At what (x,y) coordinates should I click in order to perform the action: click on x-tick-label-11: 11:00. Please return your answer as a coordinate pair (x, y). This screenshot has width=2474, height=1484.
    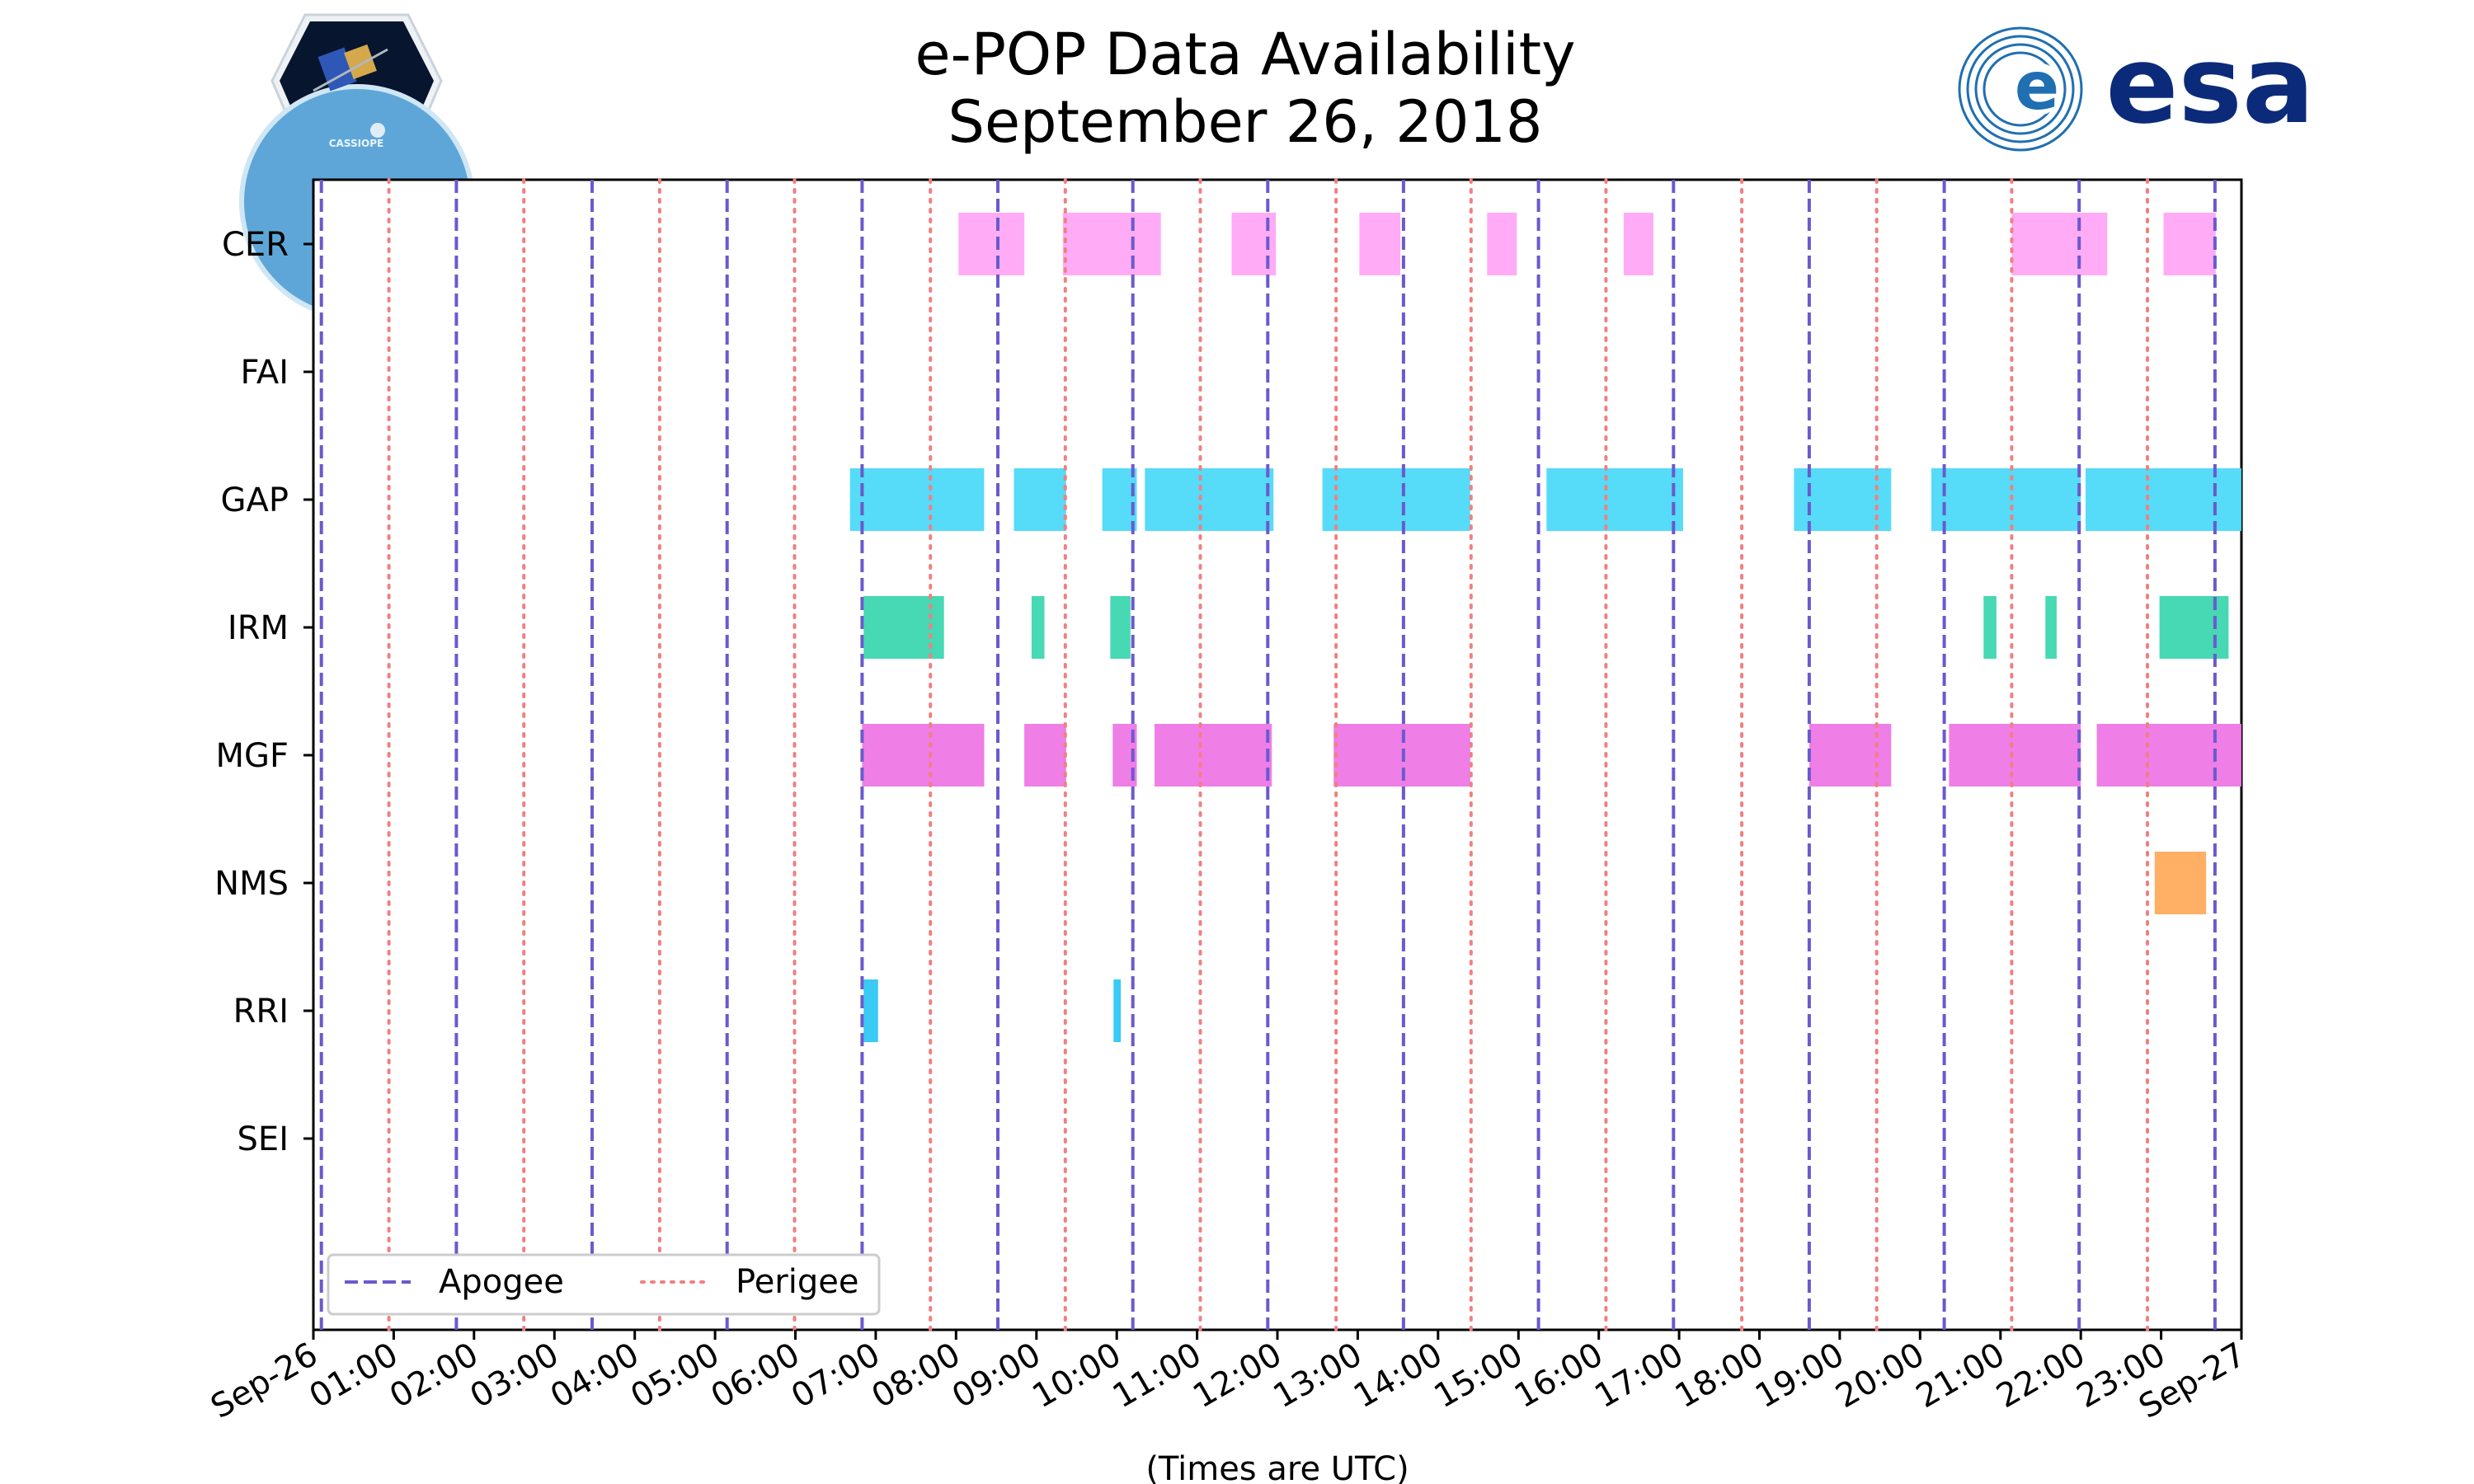
    Looking at the image, I should click on (1157, 1376).